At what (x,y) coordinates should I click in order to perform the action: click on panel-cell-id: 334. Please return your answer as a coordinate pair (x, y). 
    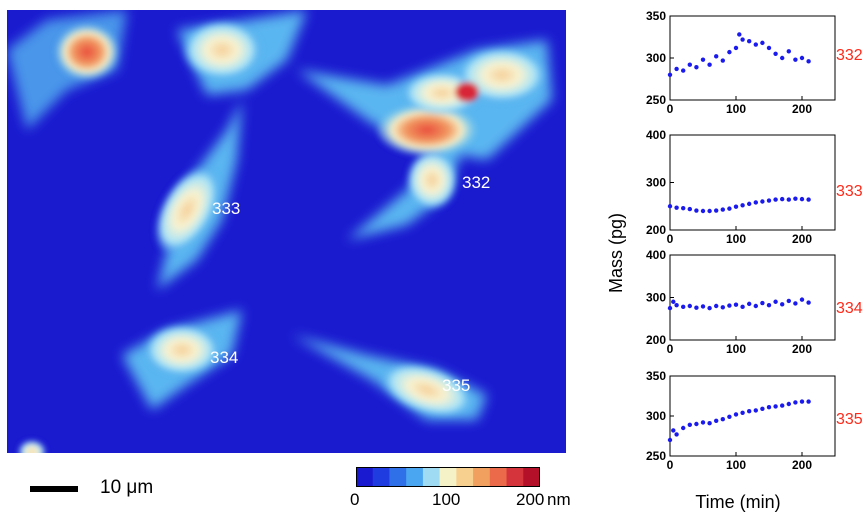
    Looking at the image, I should click on (849, 308).